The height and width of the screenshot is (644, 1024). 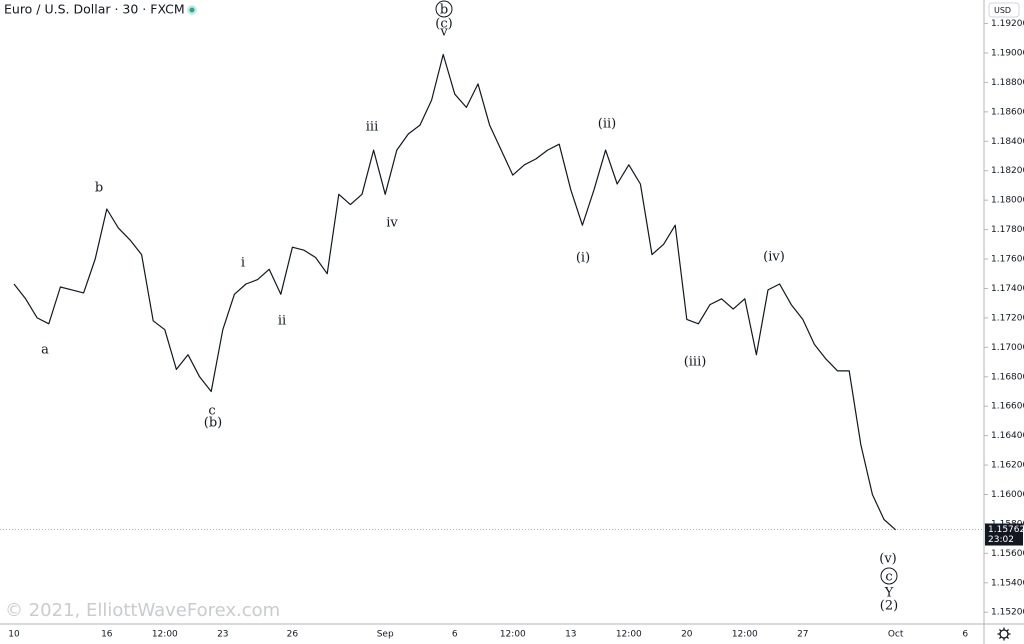 What do you see at coordinates (607, 124) in the screenshot?
I see `wave-label: (ii)` at bounding box center [607, 124].